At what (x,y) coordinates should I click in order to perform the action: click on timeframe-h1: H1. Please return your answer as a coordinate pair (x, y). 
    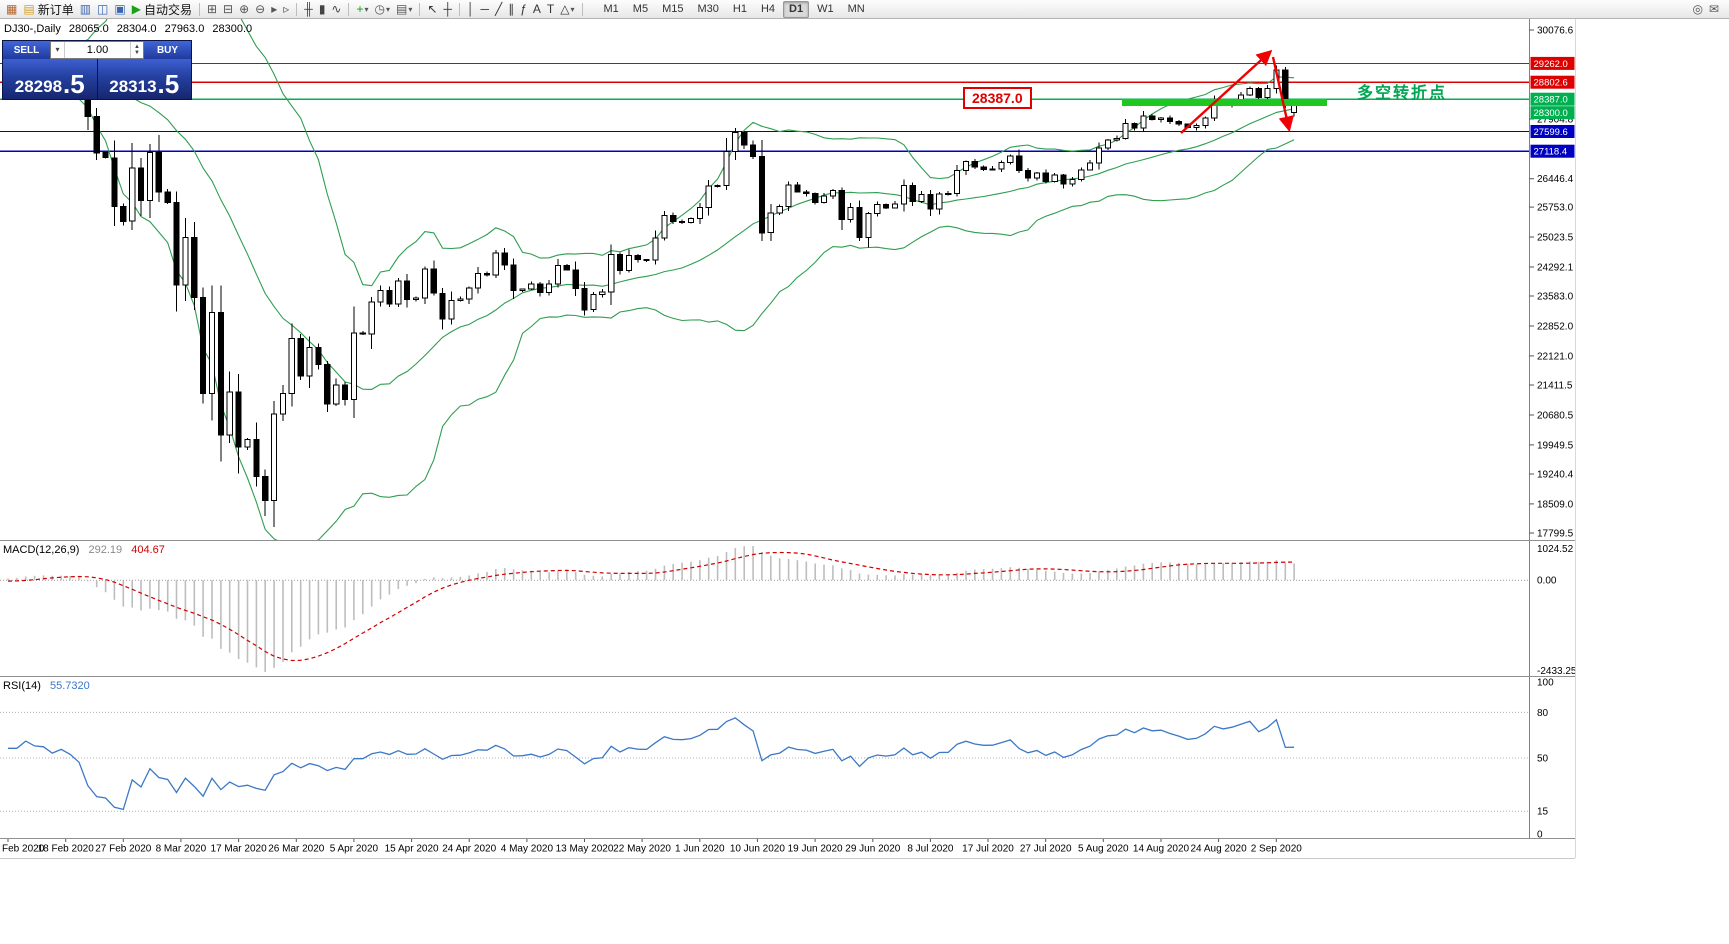
    Looking at the image, I should click on (739, 8).